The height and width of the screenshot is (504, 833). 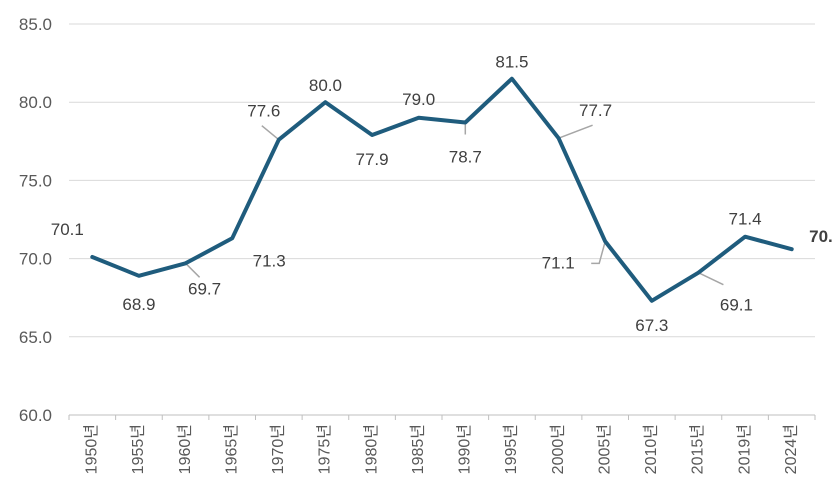 What do you see at coordinates (465, 157) in the screenshot?
I see `data-label: 78.7` at bounding box center [465, 157].